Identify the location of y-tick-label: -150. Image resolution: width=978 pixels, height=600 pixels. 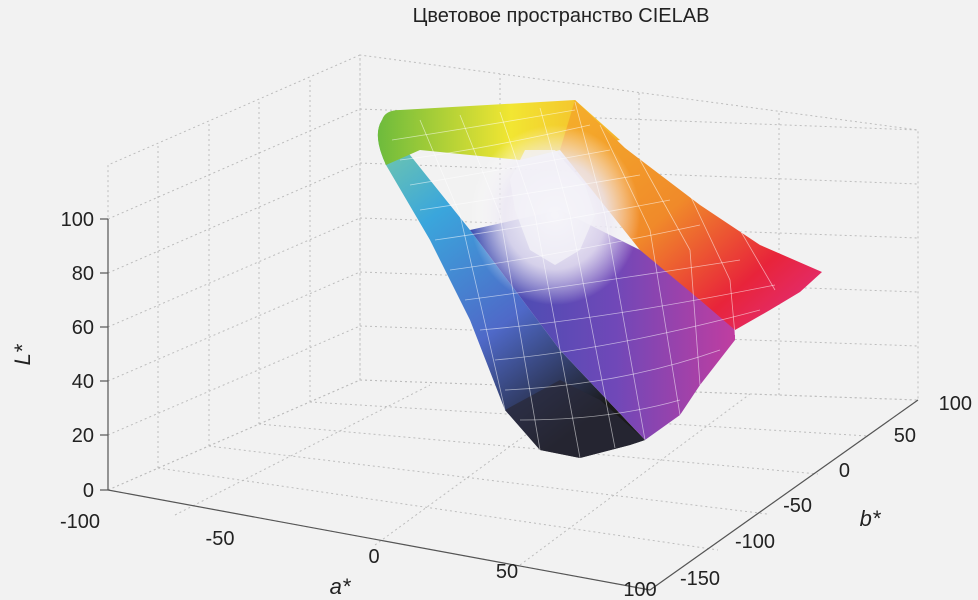
(700, 579).